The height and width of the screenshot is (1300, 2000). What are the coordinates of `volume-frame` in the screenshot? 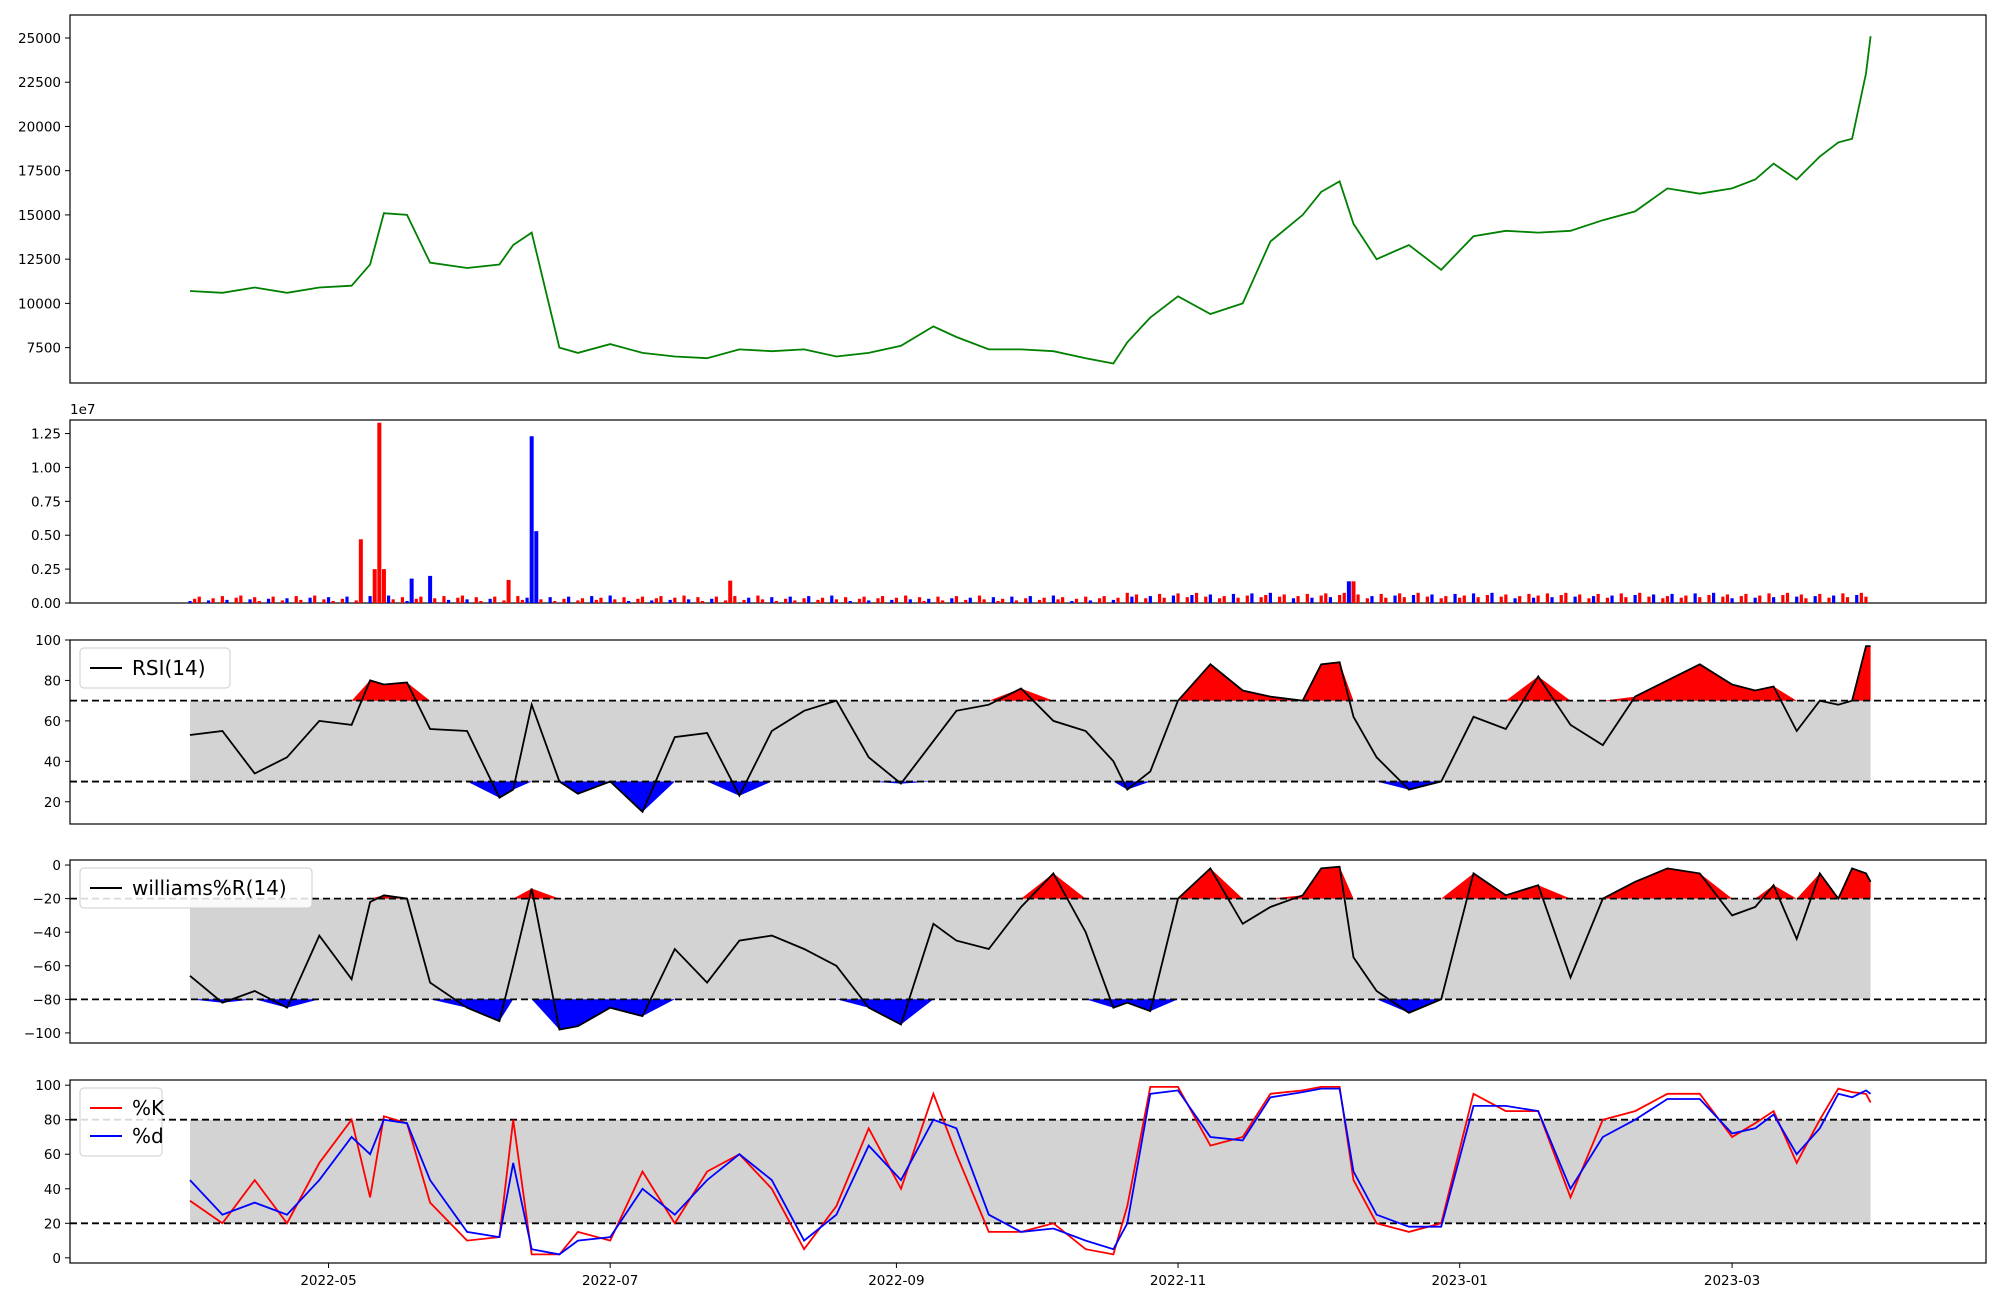 It's located at (1028, 511).